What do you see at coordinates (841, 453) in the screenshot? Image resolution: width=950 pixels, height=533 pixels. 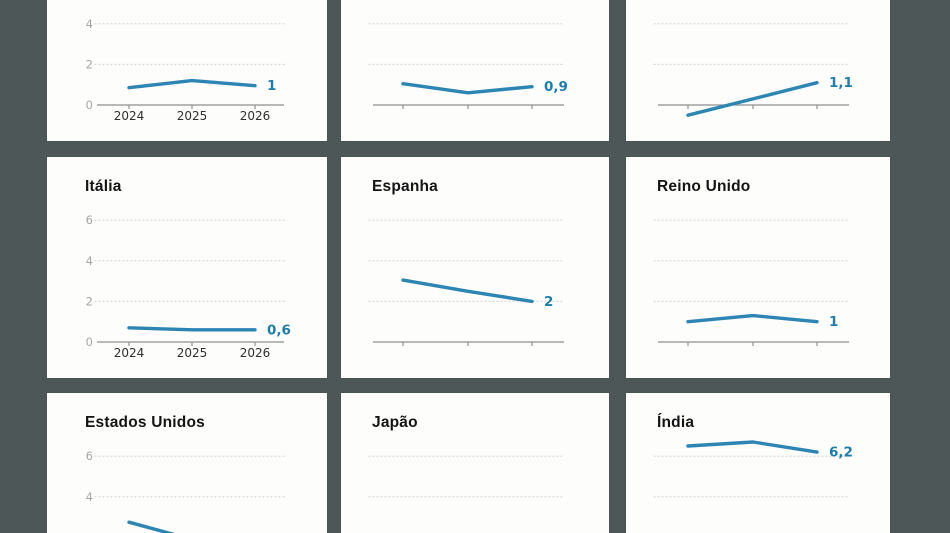 I see `value-label: 6,2` at bounding box center [841, 453].